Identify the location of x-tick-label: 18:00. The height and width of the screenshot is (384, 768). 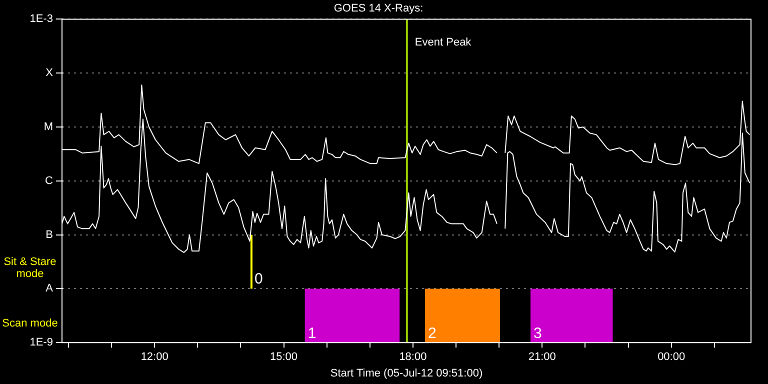
(413, 357).